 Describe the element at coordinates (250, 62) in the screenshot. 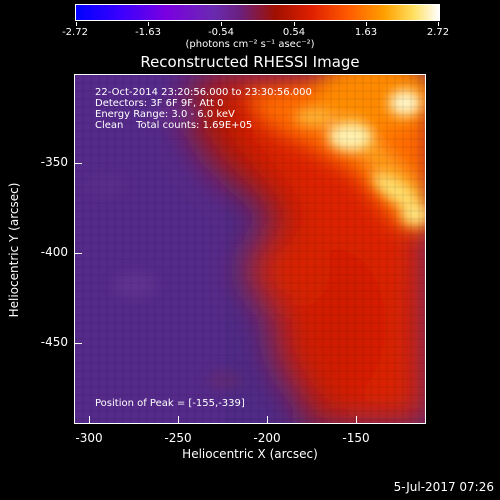

I see `plot-title: Reconstructed RHESSI Image` at that location.